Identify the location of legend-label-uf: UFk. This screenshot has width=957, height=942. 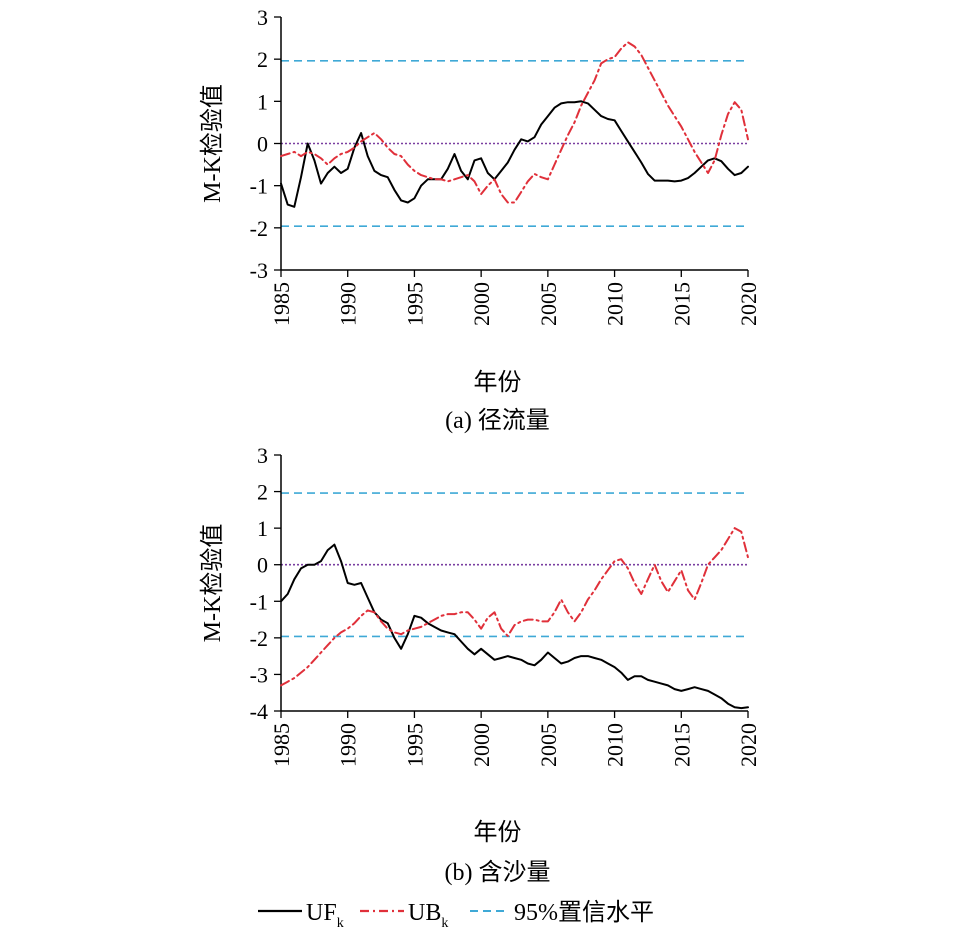
(325, 915).